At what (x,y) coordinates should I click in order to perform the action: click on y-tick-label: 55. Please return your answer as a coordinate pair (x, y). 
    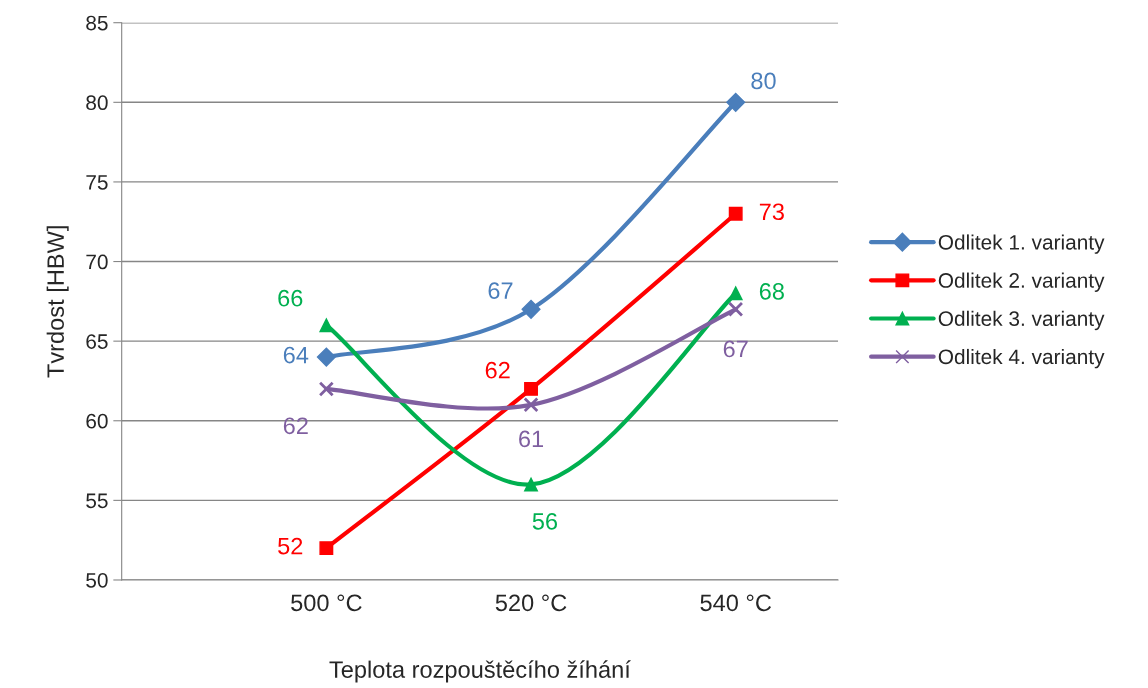
    Looking at the image, I should click on (97, 501).